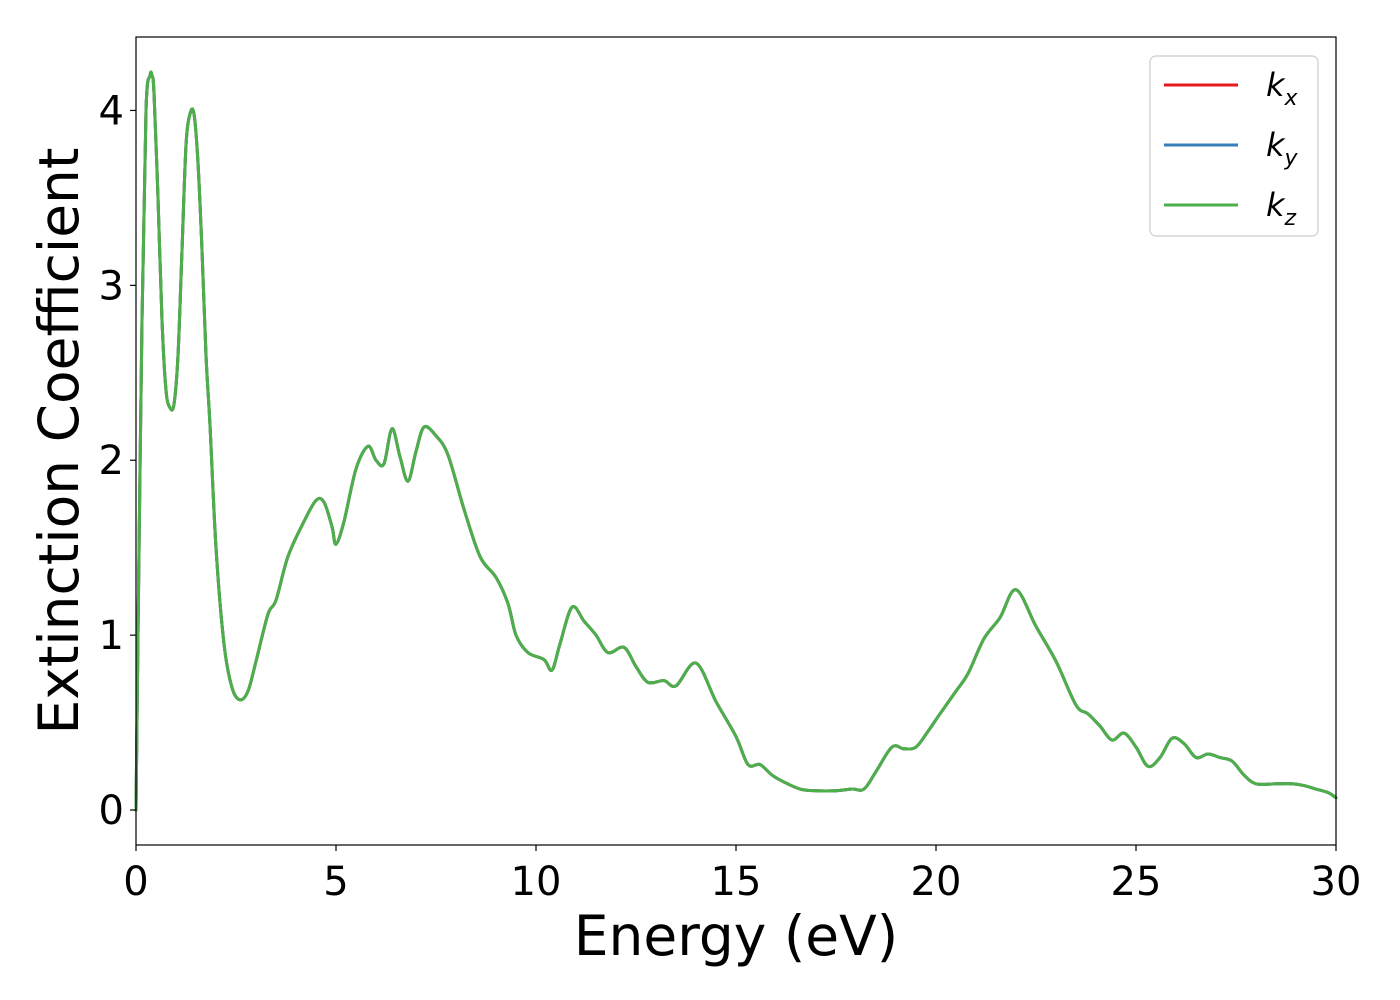 Image resolution: width=1400 pixels, height=1000 pixels. I want to click on legend: kx ky kz, so click(1234, 146).